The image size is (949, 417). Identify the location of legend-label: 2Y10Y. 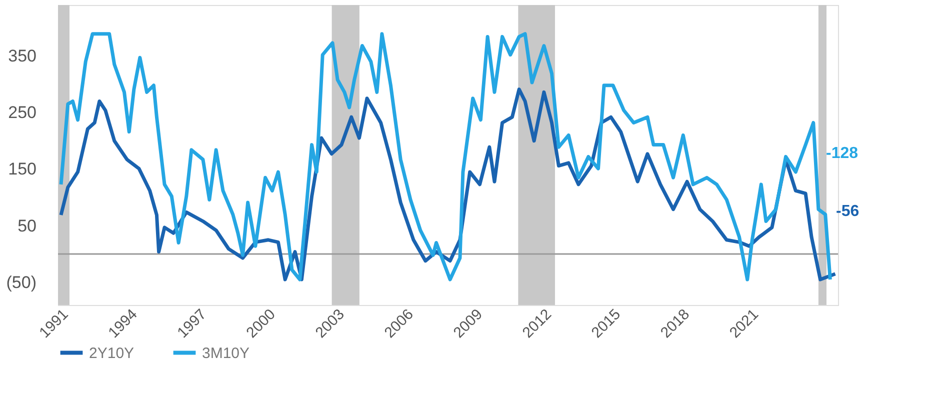
(111, 353).